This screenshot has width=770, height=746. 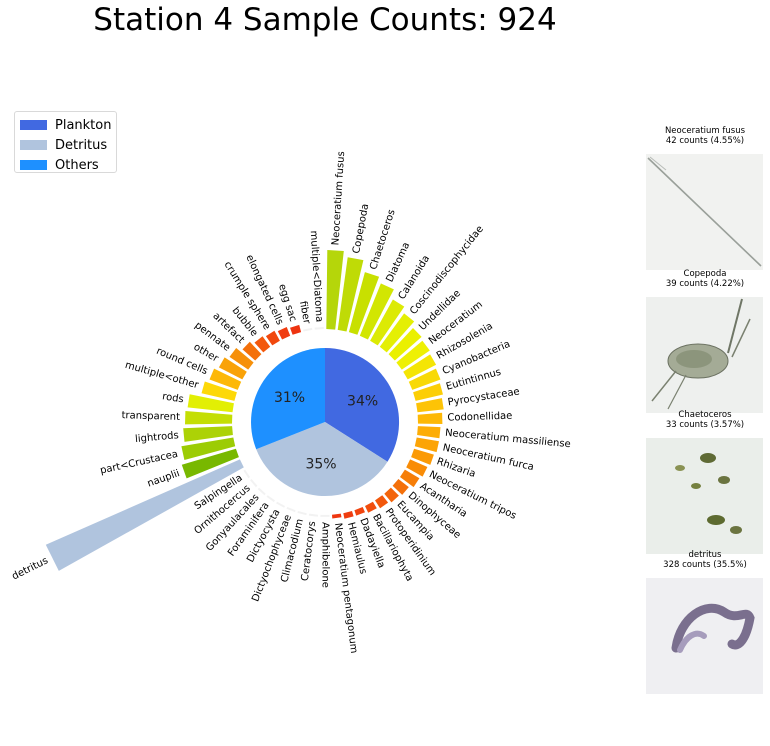 I want to click on bar-neoceratium-massiliense, so click(x=429, y=432).